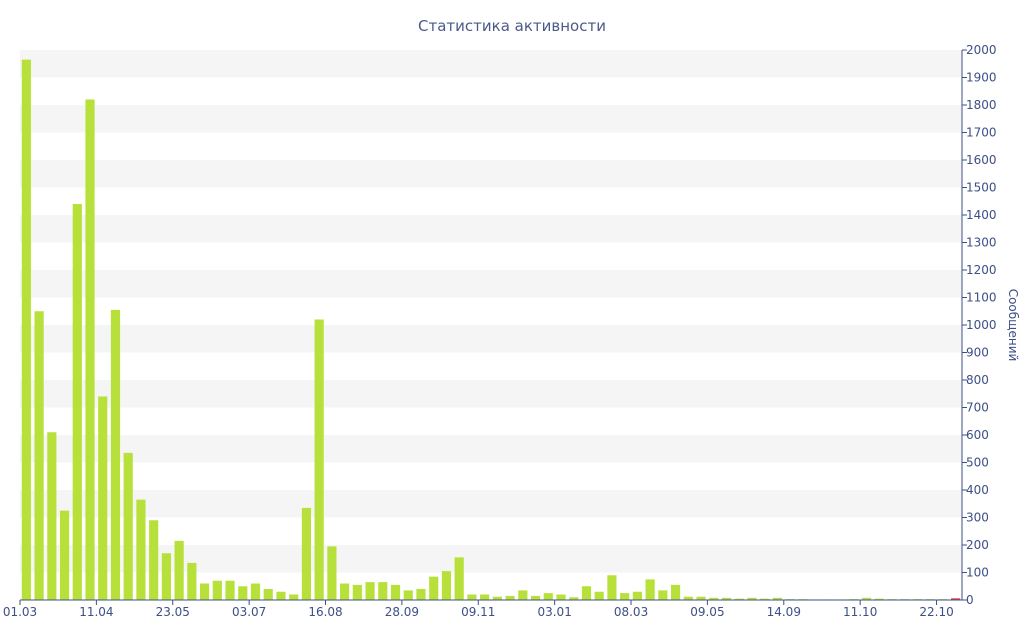  Describe the element at coordinates (977, 435) in the screenshot. I see `y-tick-label: 600` at that location.